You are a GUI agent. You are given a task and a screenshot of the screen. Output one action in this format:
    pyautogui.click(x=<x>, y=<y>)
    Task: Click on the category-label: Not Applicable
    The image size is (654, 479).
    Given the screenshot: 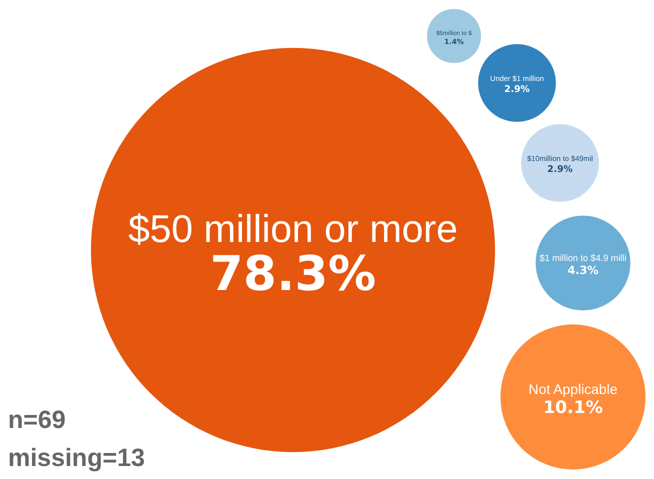 What is the action you would take?
    pyautogui.click(x=573, y=389)
    